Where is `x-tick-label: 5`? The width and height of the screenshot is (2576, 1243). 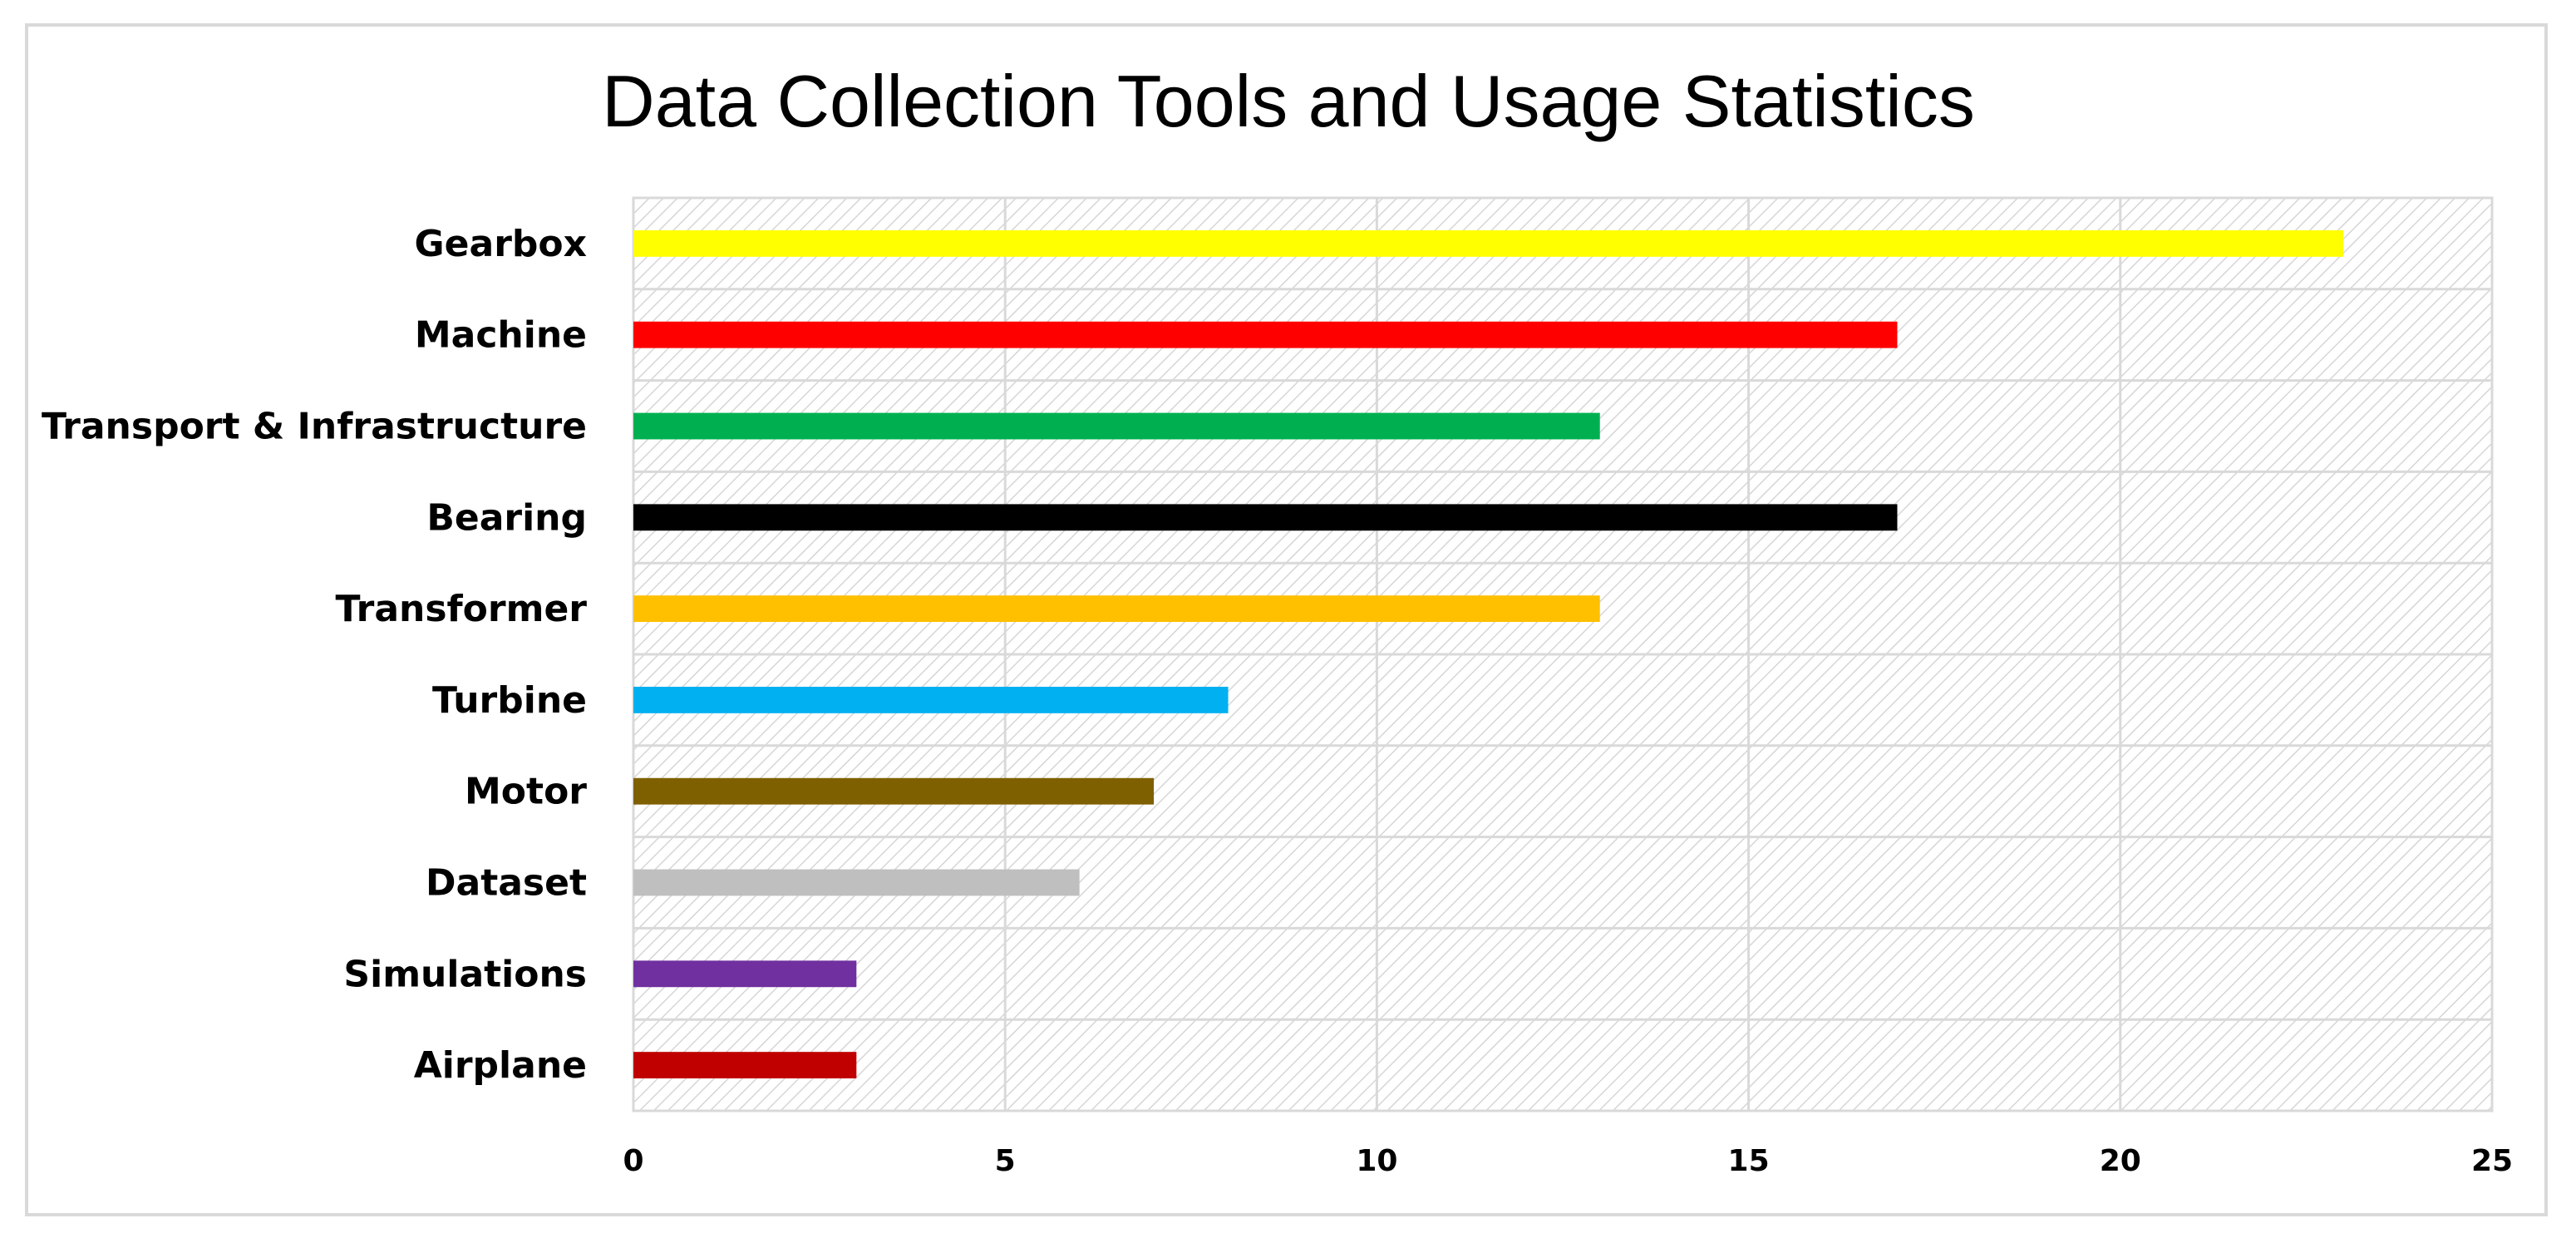
x-tick-label: 5 is located at coordinates (1005, 1161).